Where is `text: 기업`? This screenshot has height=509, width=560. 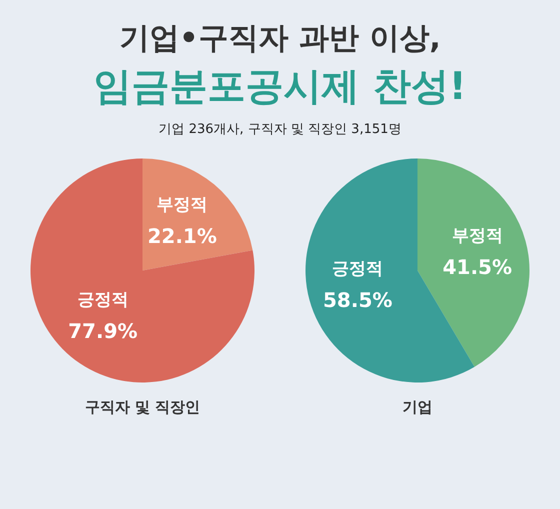
text: 기업 is located at coordinates (417, 407).